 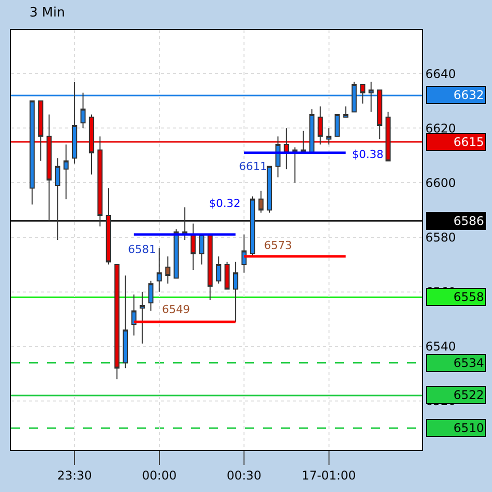 I want to click on ref-line-label: 6534, so click(x=468, y=363).